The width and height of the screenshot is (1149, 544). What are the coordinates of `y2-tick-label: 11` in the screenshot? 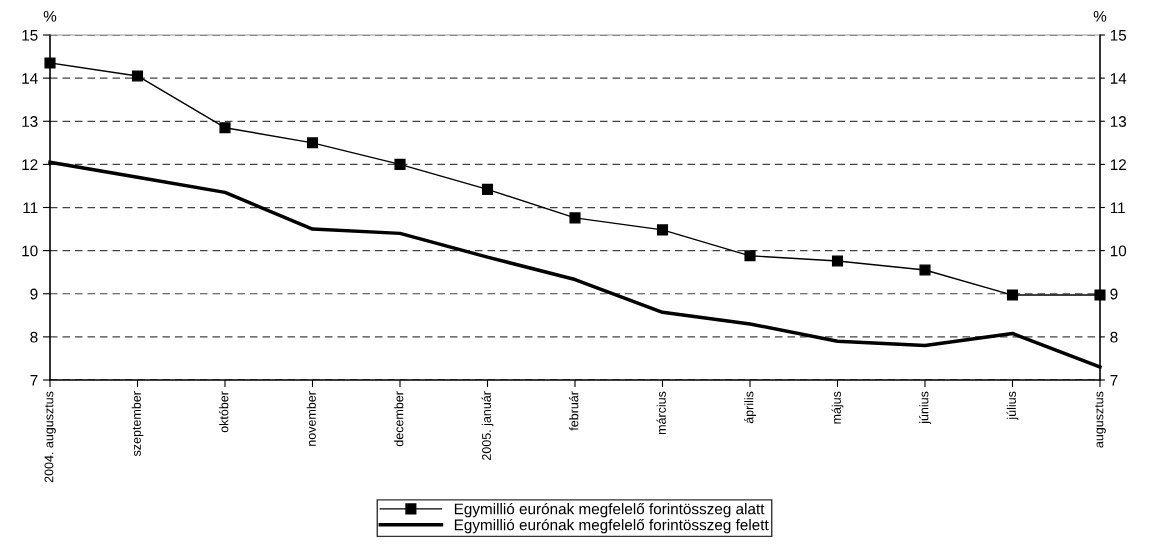 It's located at (1117, 208).